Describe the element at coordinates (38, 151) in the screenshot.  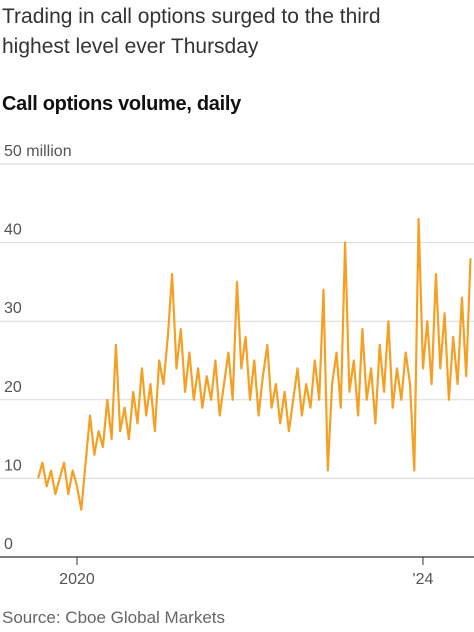
I see `y-tick-label: 50 million` at that location.